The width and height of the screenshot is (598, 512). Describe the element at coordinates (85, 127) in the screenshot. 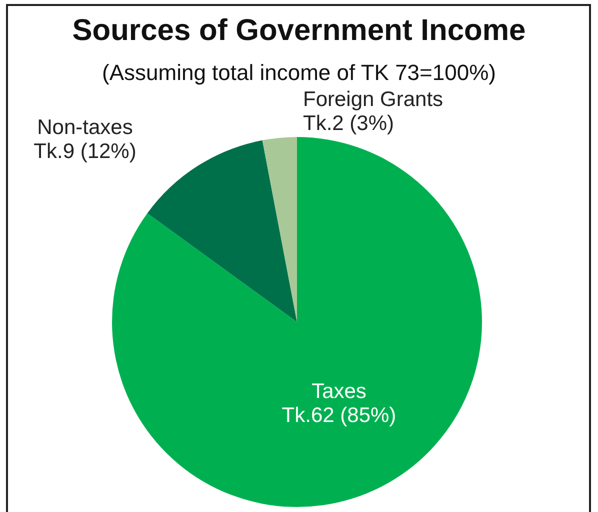

I see `slice-label: Non-taxes` at that location.